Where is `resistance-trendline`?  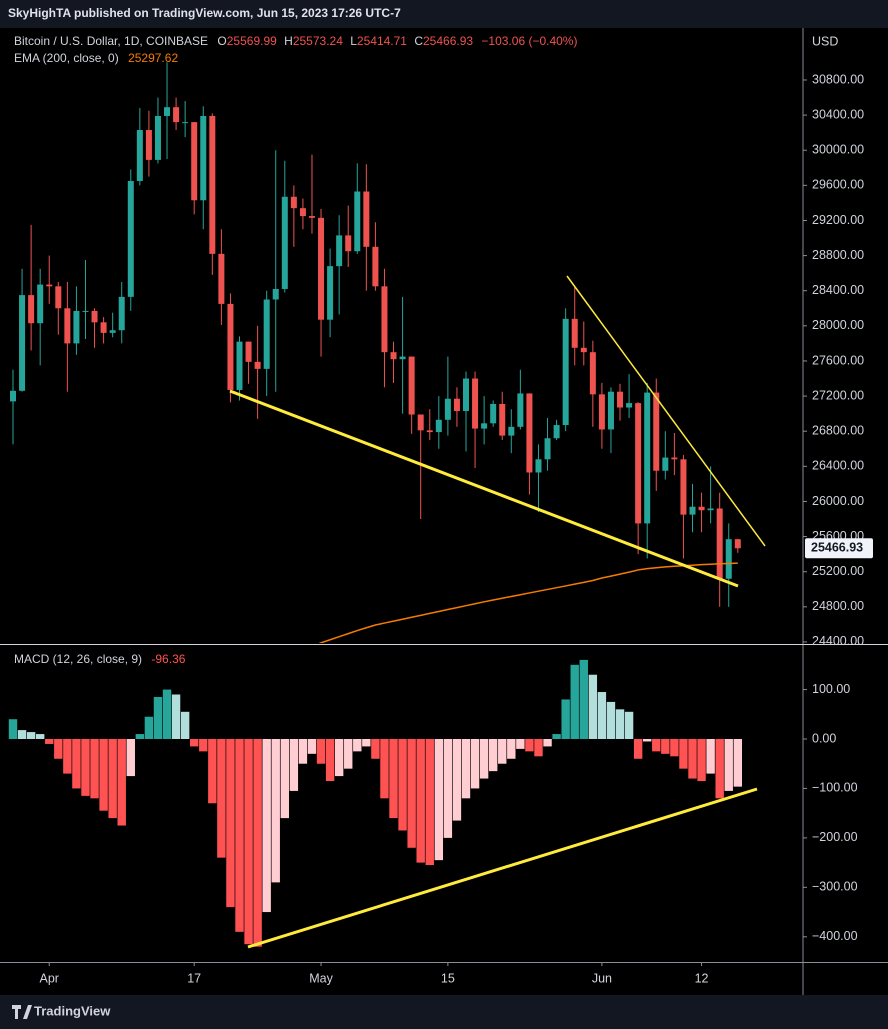 resistance-trendline is located at coordinates (666, 411).